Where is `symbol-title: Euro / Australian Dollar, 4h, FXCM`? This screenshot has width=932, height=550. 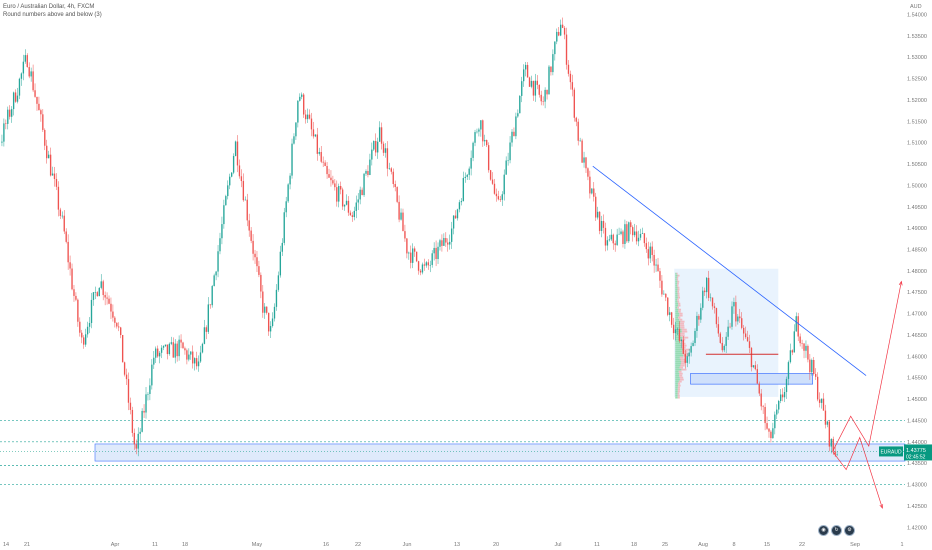 symbol-title: Euro / Australian Dollar, 4h, FXCM is located at coordinates (49, 7).